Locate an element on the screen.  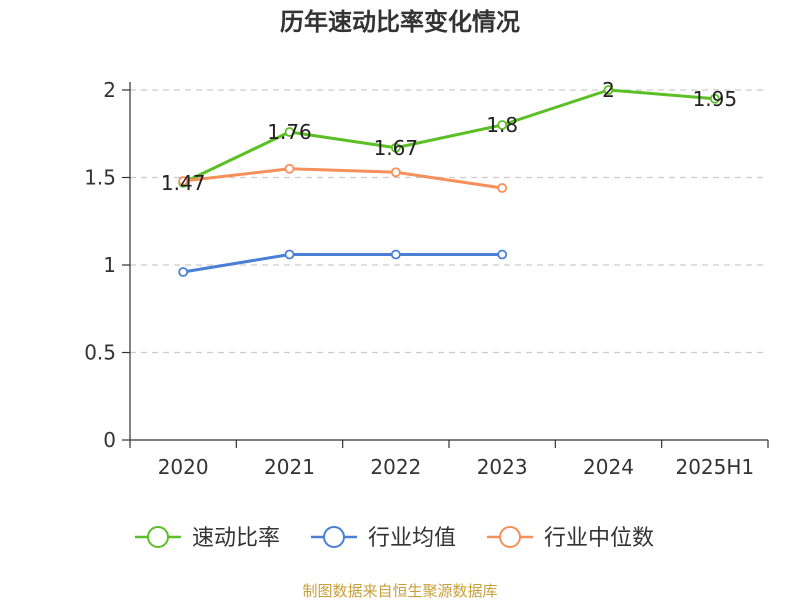
data-label: 2 is located at coordinates (608, 90).